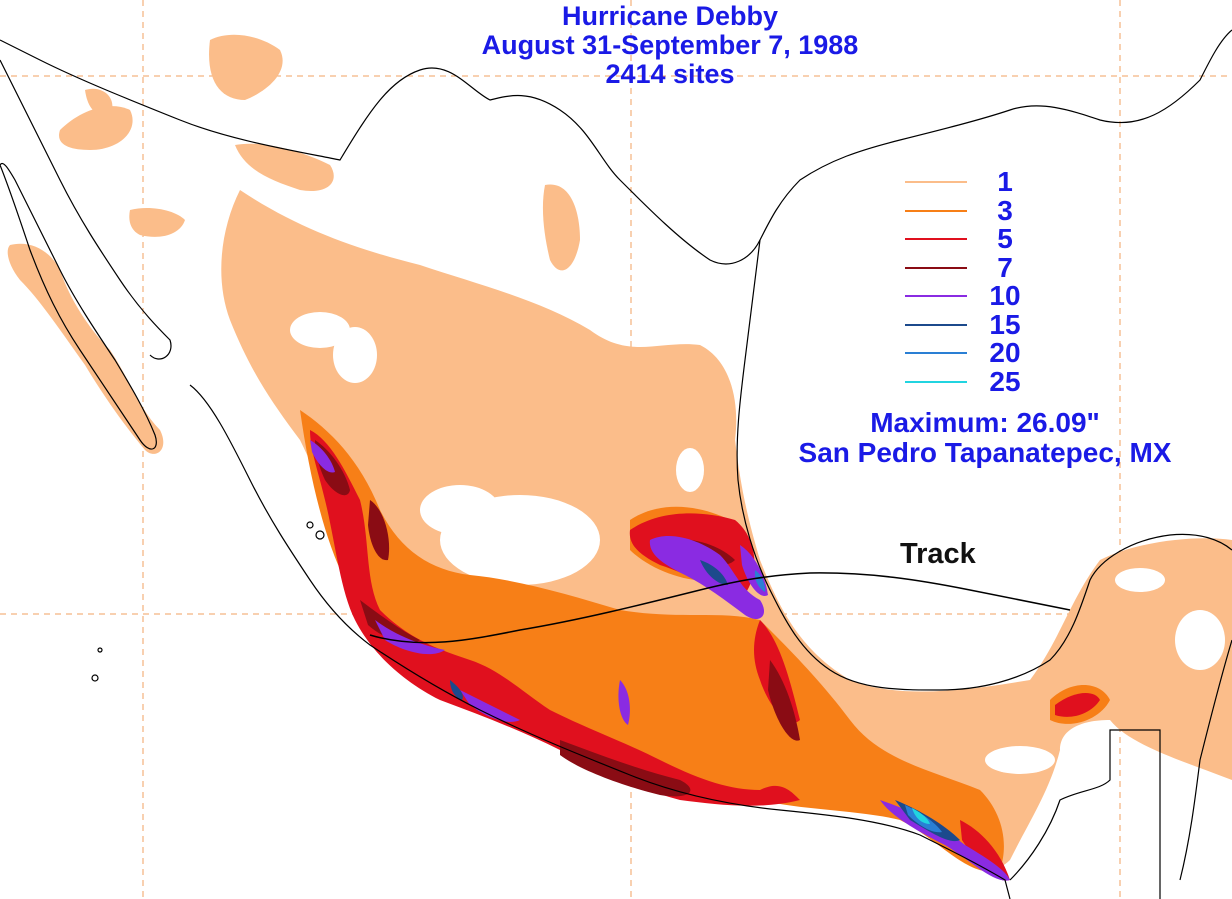 The height and width of the screenshot is (899, 1232). Describe the element at coordinates (970, 267) in the screenshot. I see `legend-item: 7` at that location.